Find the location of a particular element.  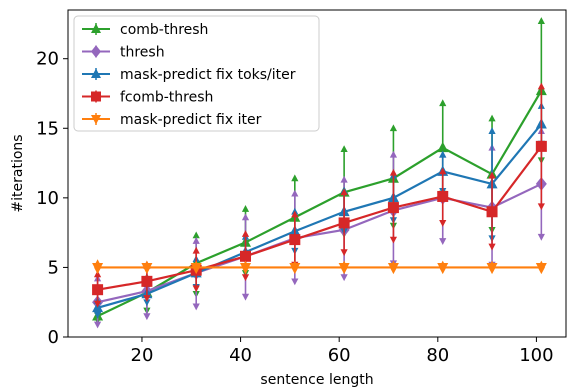

legend-label: mask-predict fix iter is located at coordinates (191, 120).